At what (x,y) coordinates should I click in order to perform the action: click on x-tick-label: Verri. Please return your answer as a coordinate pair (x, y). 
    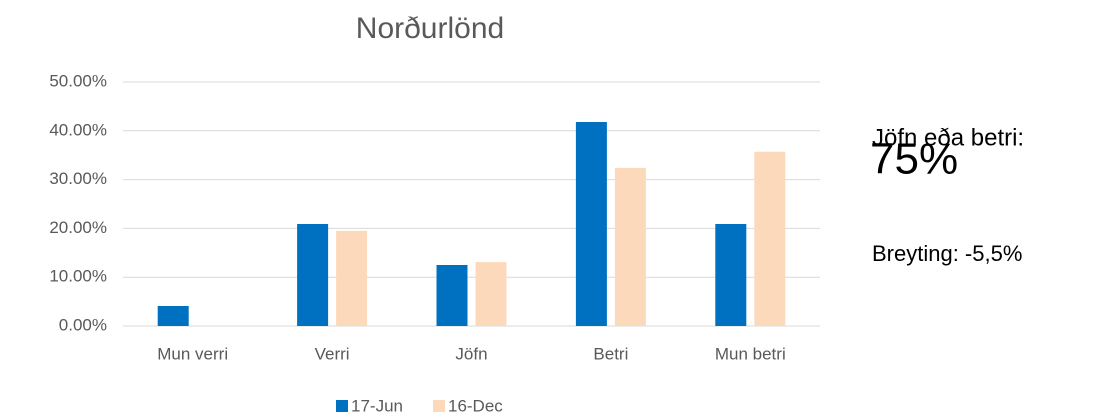
    Looking at the image, I should click on (332, 353).